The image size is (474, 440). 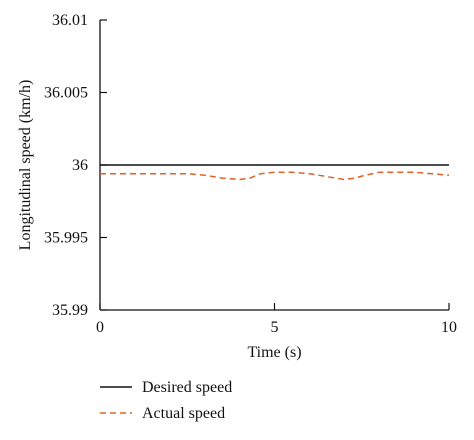 I want to click on y-tick-label: 35.99, so click(x=70, y=310).